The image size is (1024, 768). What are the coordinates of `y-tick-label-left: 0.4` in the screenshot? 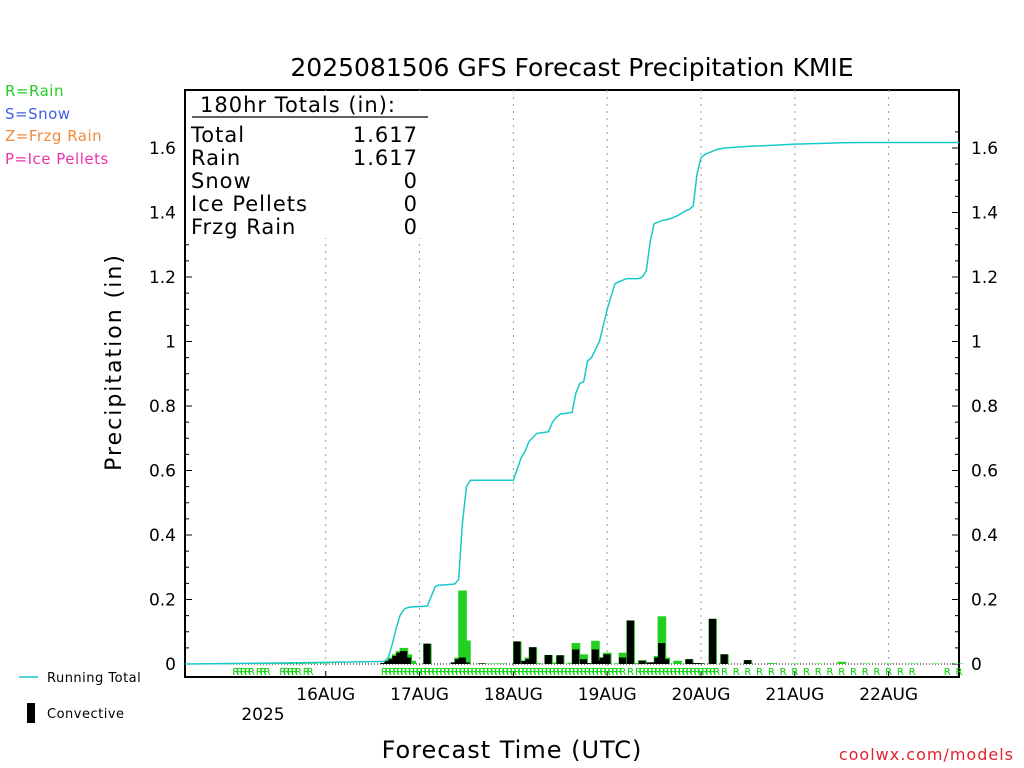 It's located at (162, 536).